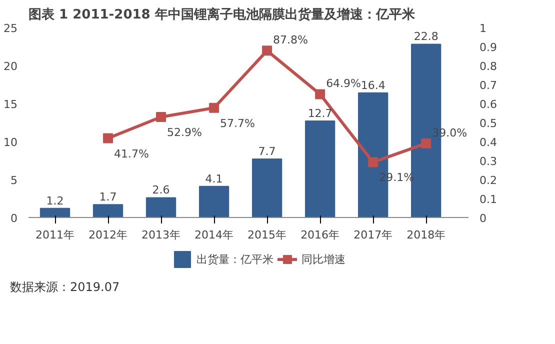 The width and height of the screenshot is (555, 344). What do you see at coordinates (320, 235) in the screenshot?
I see `x-tick-label: 2016年` at bounding box center [320, 235].